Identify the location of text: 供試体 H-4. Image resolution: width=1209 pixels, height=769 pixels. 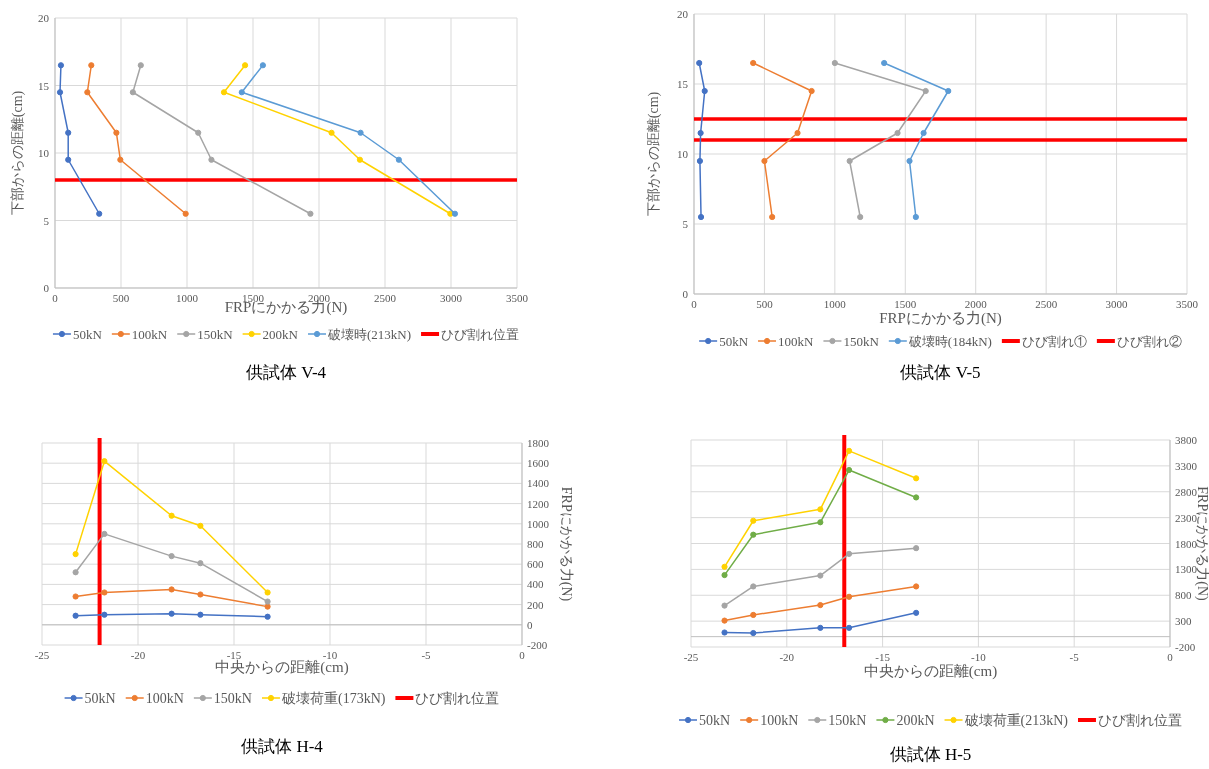
(282, 746).